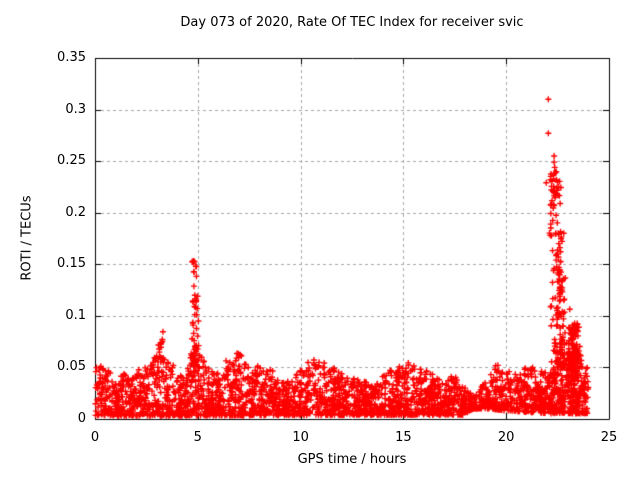 This screenshot has height=480, width=640. Describe the element at coordinates (71, 161) in the screenshot. I see `y-tick-label: 0.25` at that location.